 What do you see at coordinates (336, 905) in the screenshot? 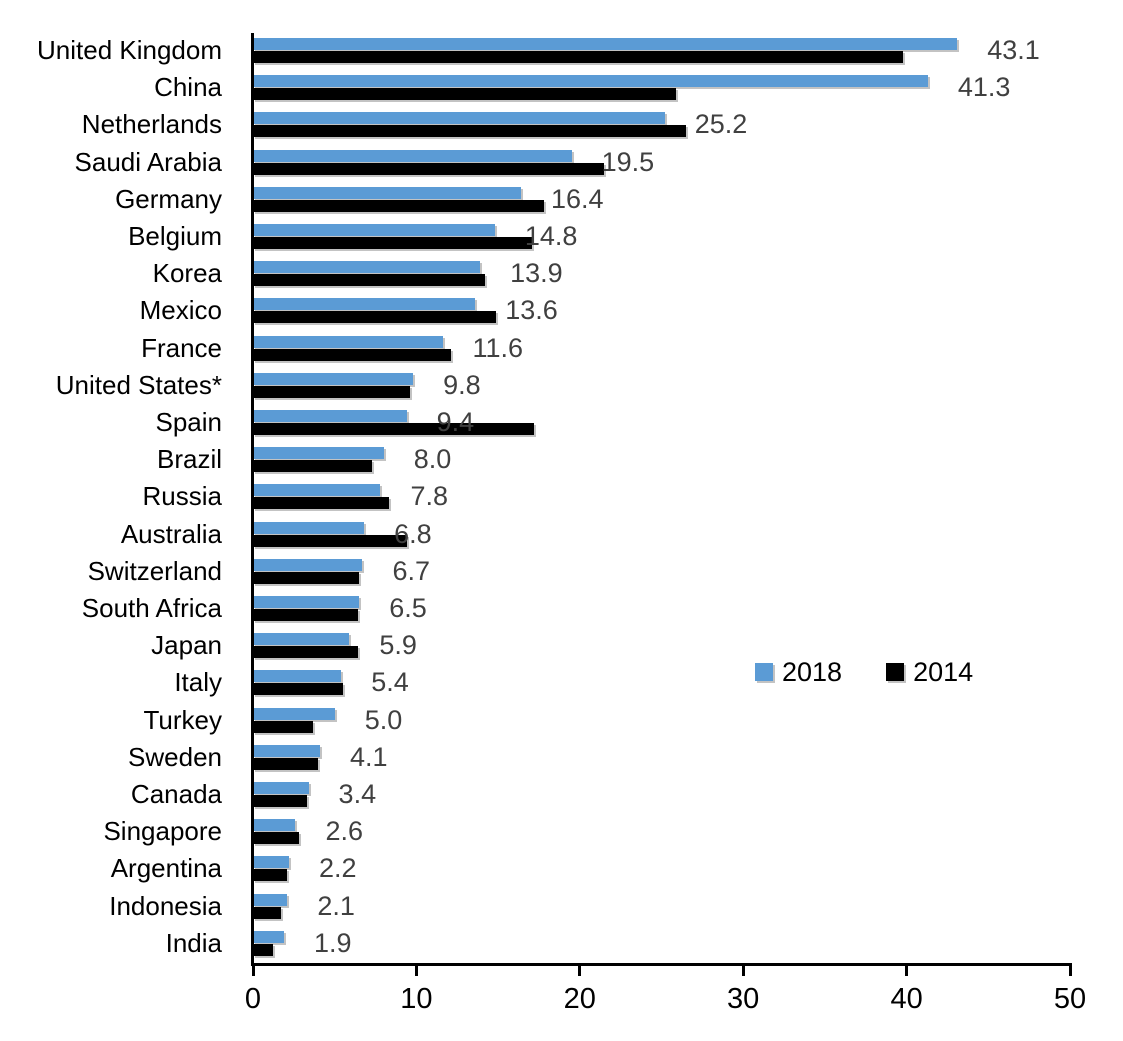
I see `value-label: 2.1` at bounding box center [336, 905].